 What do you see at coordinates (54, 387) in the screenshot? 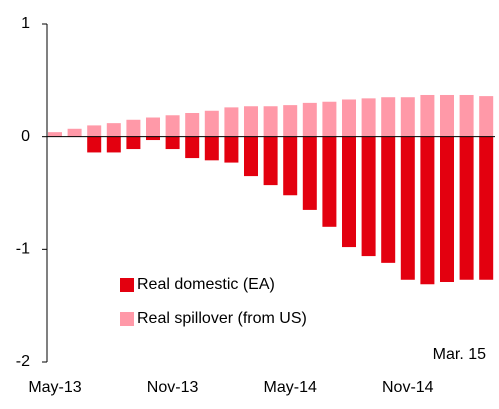
I see `x-tick-label: May-13` at bounding box center [54, 387].